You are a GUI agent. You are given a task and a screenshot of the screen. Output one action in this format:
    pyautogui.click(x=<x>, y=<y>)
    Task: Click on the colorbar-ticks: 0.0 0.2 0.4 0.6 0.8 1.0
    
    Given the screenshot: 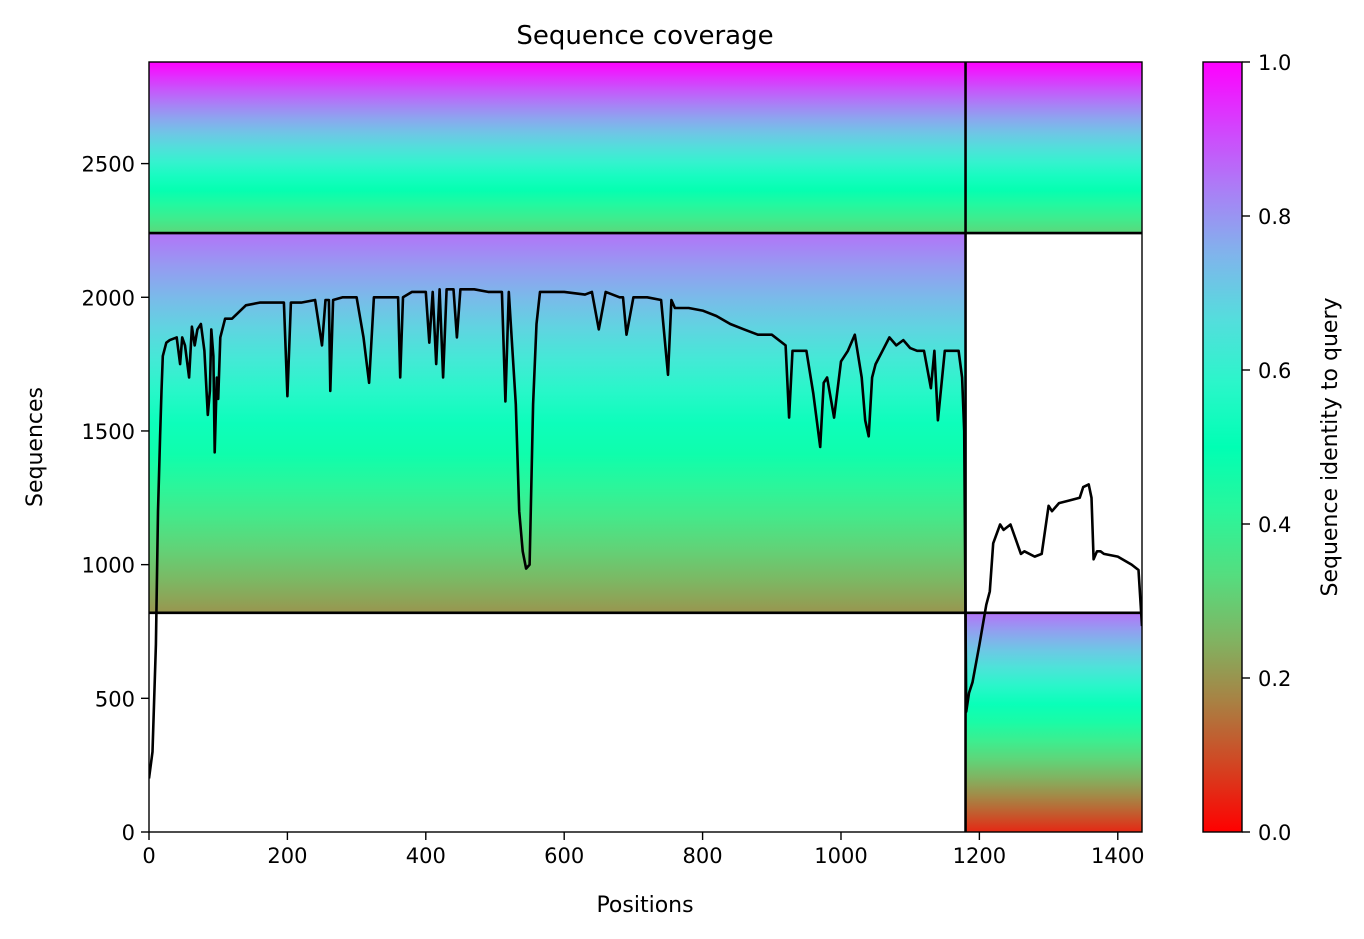 What is the action you would take?
    pyautogui.click(x=1266, y=448)
    